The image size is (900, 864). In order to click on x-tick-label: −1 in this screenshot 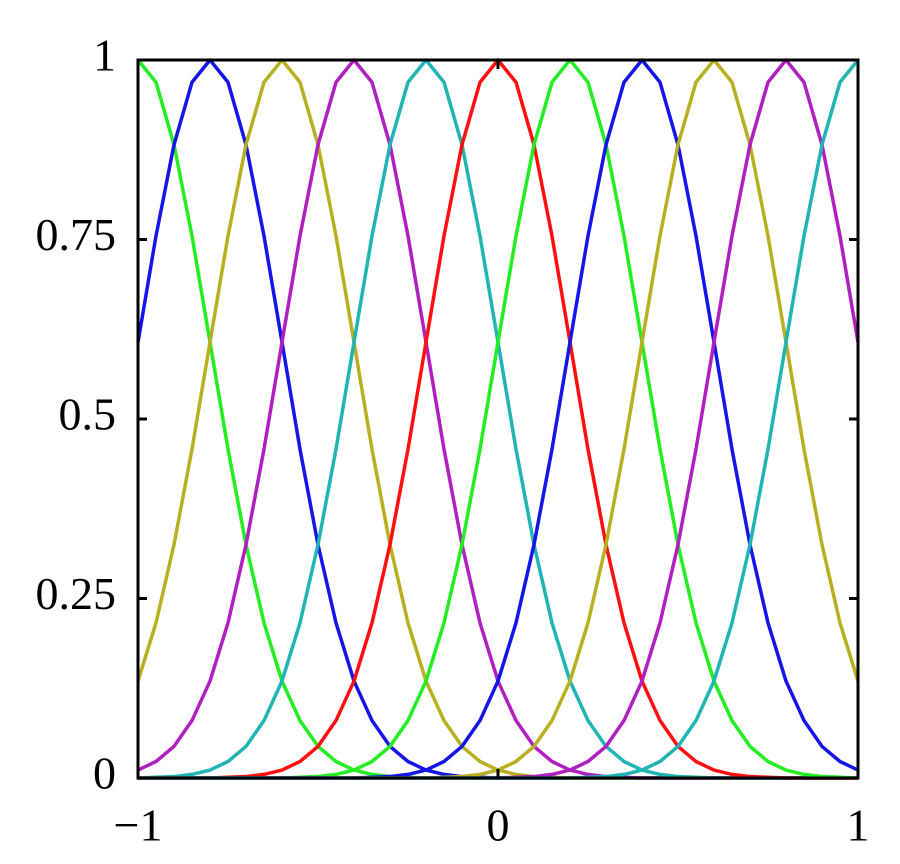, I will do `click(138, 825)`.